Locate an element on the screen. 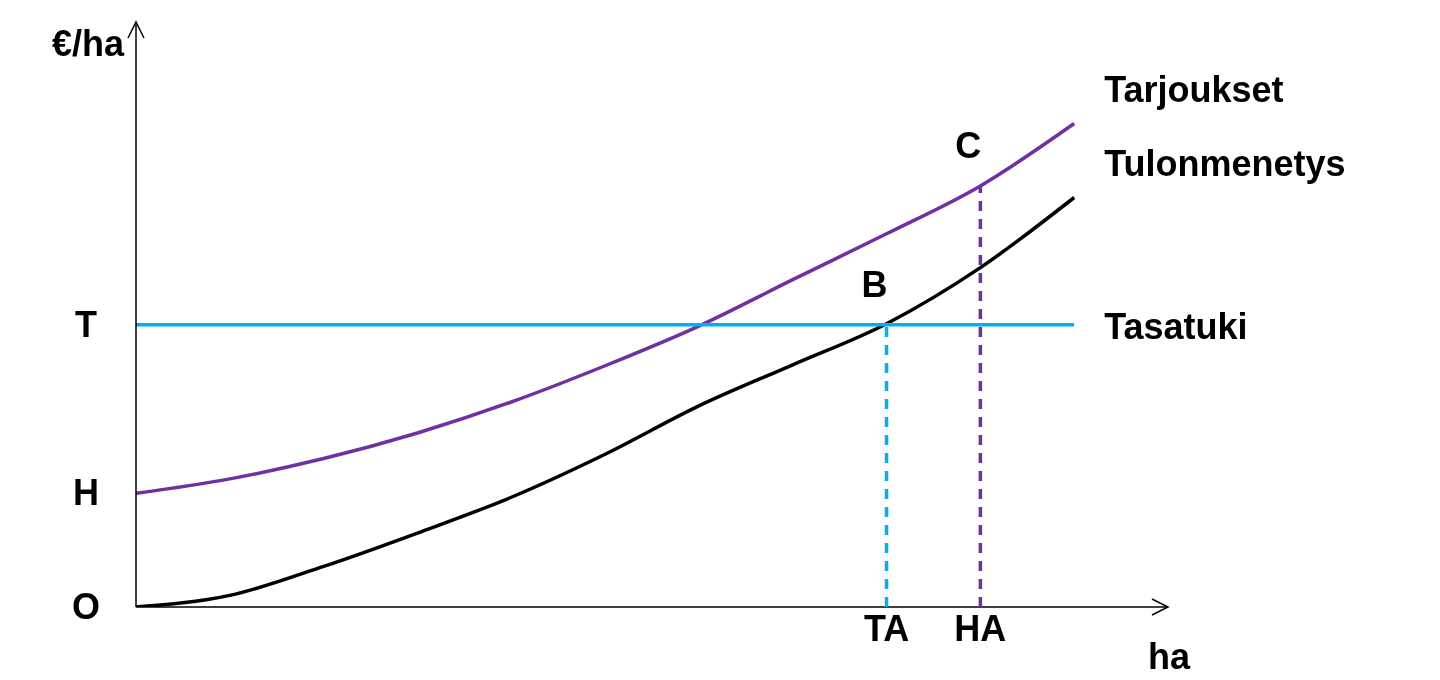 This screenshot has width=1440, height=680. series-label: Tarjoukset is located at coordinates (1194, 89).